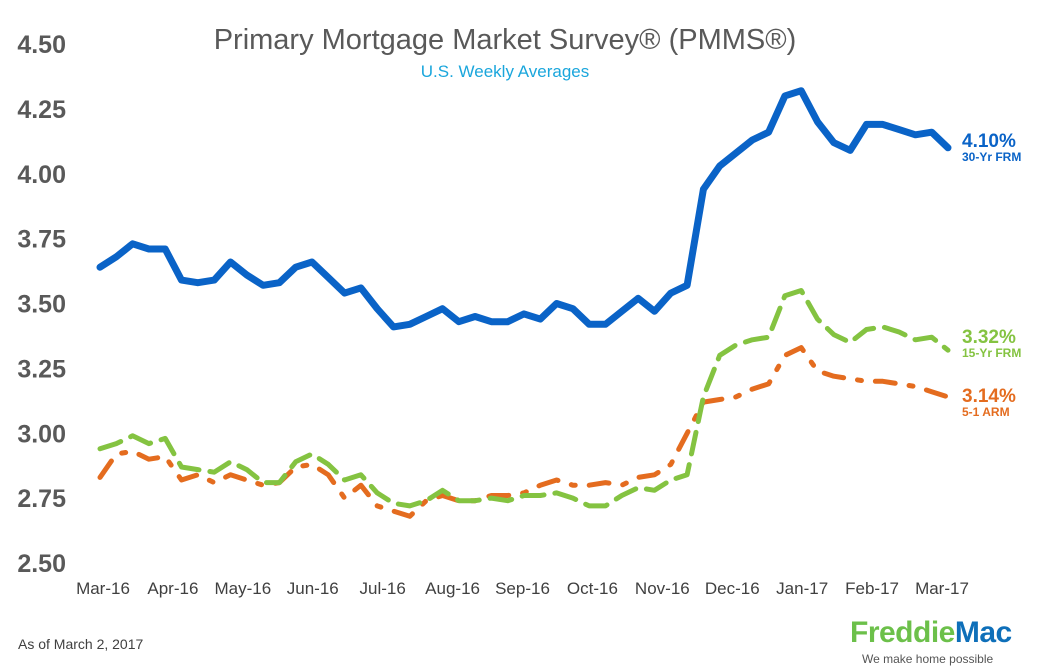  I want to click on x-tick-label: Jan-17, so click(802, 588).